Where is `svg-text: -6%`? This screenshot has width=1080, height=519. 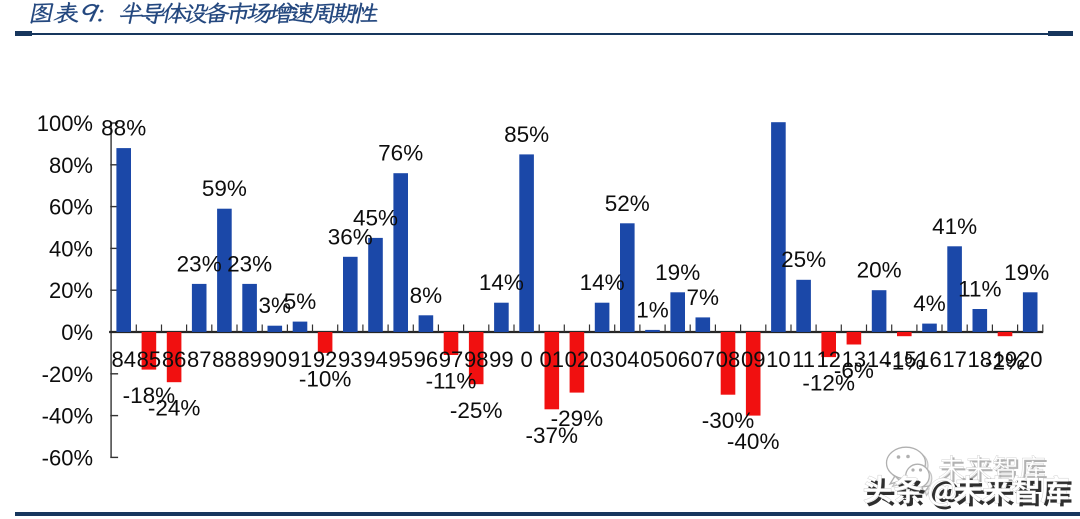
svg-text: -6% is located at coordinates (854, 370).